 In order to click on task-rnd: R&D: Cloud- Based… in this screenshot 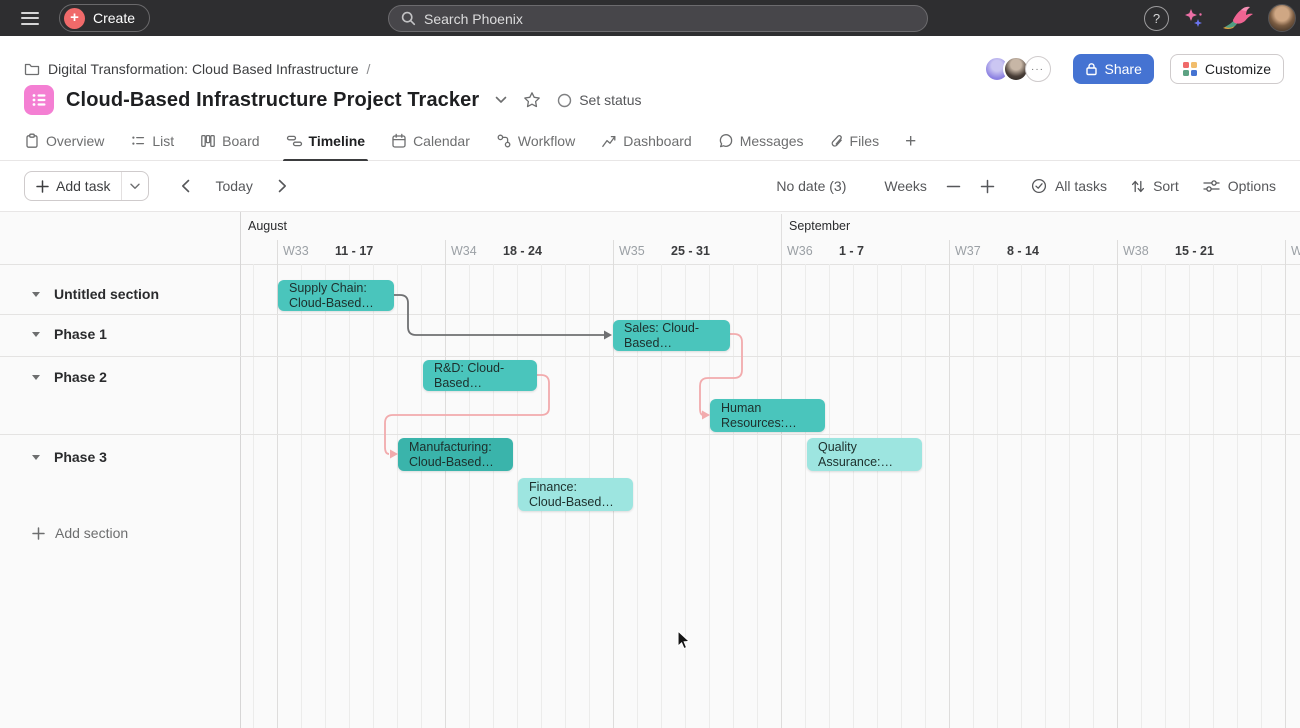, I will do `click(480, 375)`.